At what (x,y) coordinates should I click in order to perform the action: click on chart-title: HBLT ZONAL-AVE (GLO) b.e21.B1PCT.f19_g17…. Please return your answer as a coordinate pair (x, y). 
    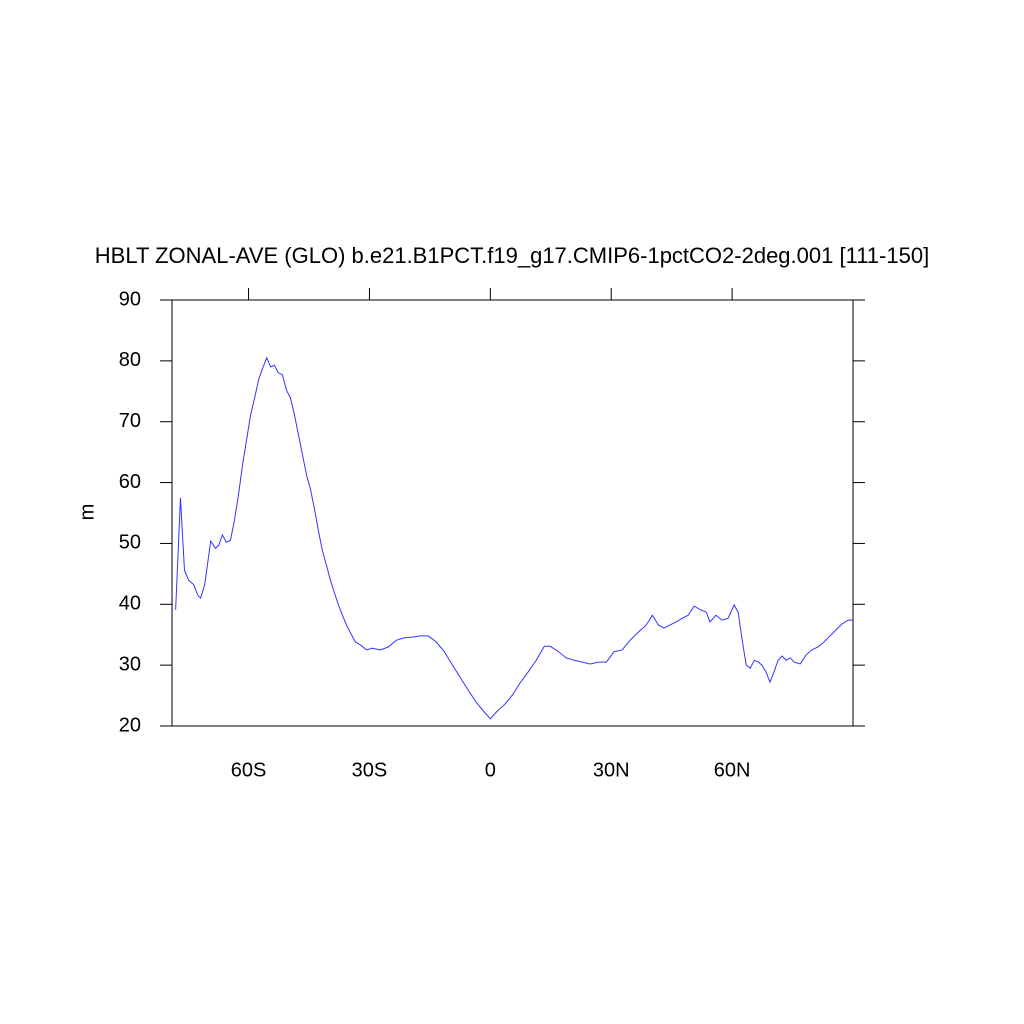
    Looking at the image, I should click on (512, 255).